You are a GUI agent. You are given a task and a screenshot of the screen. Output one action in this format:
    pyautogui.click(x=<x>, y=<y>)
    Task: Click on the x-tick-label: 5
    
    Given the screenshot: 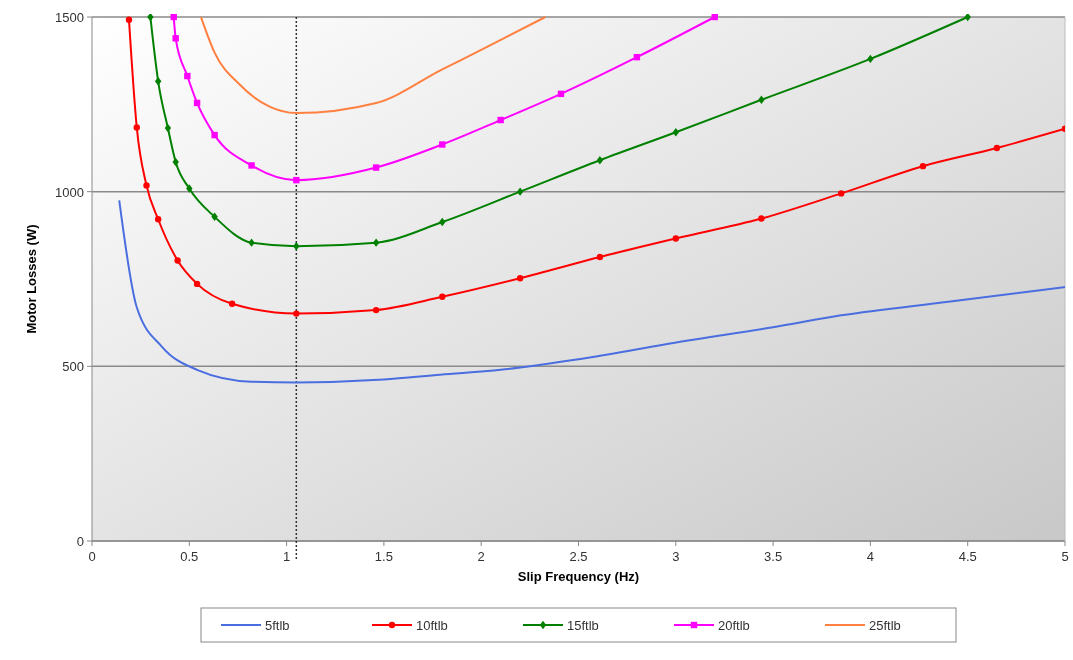 What is the action you would take?
    pyautogui.click(x=1065, y=556)
    